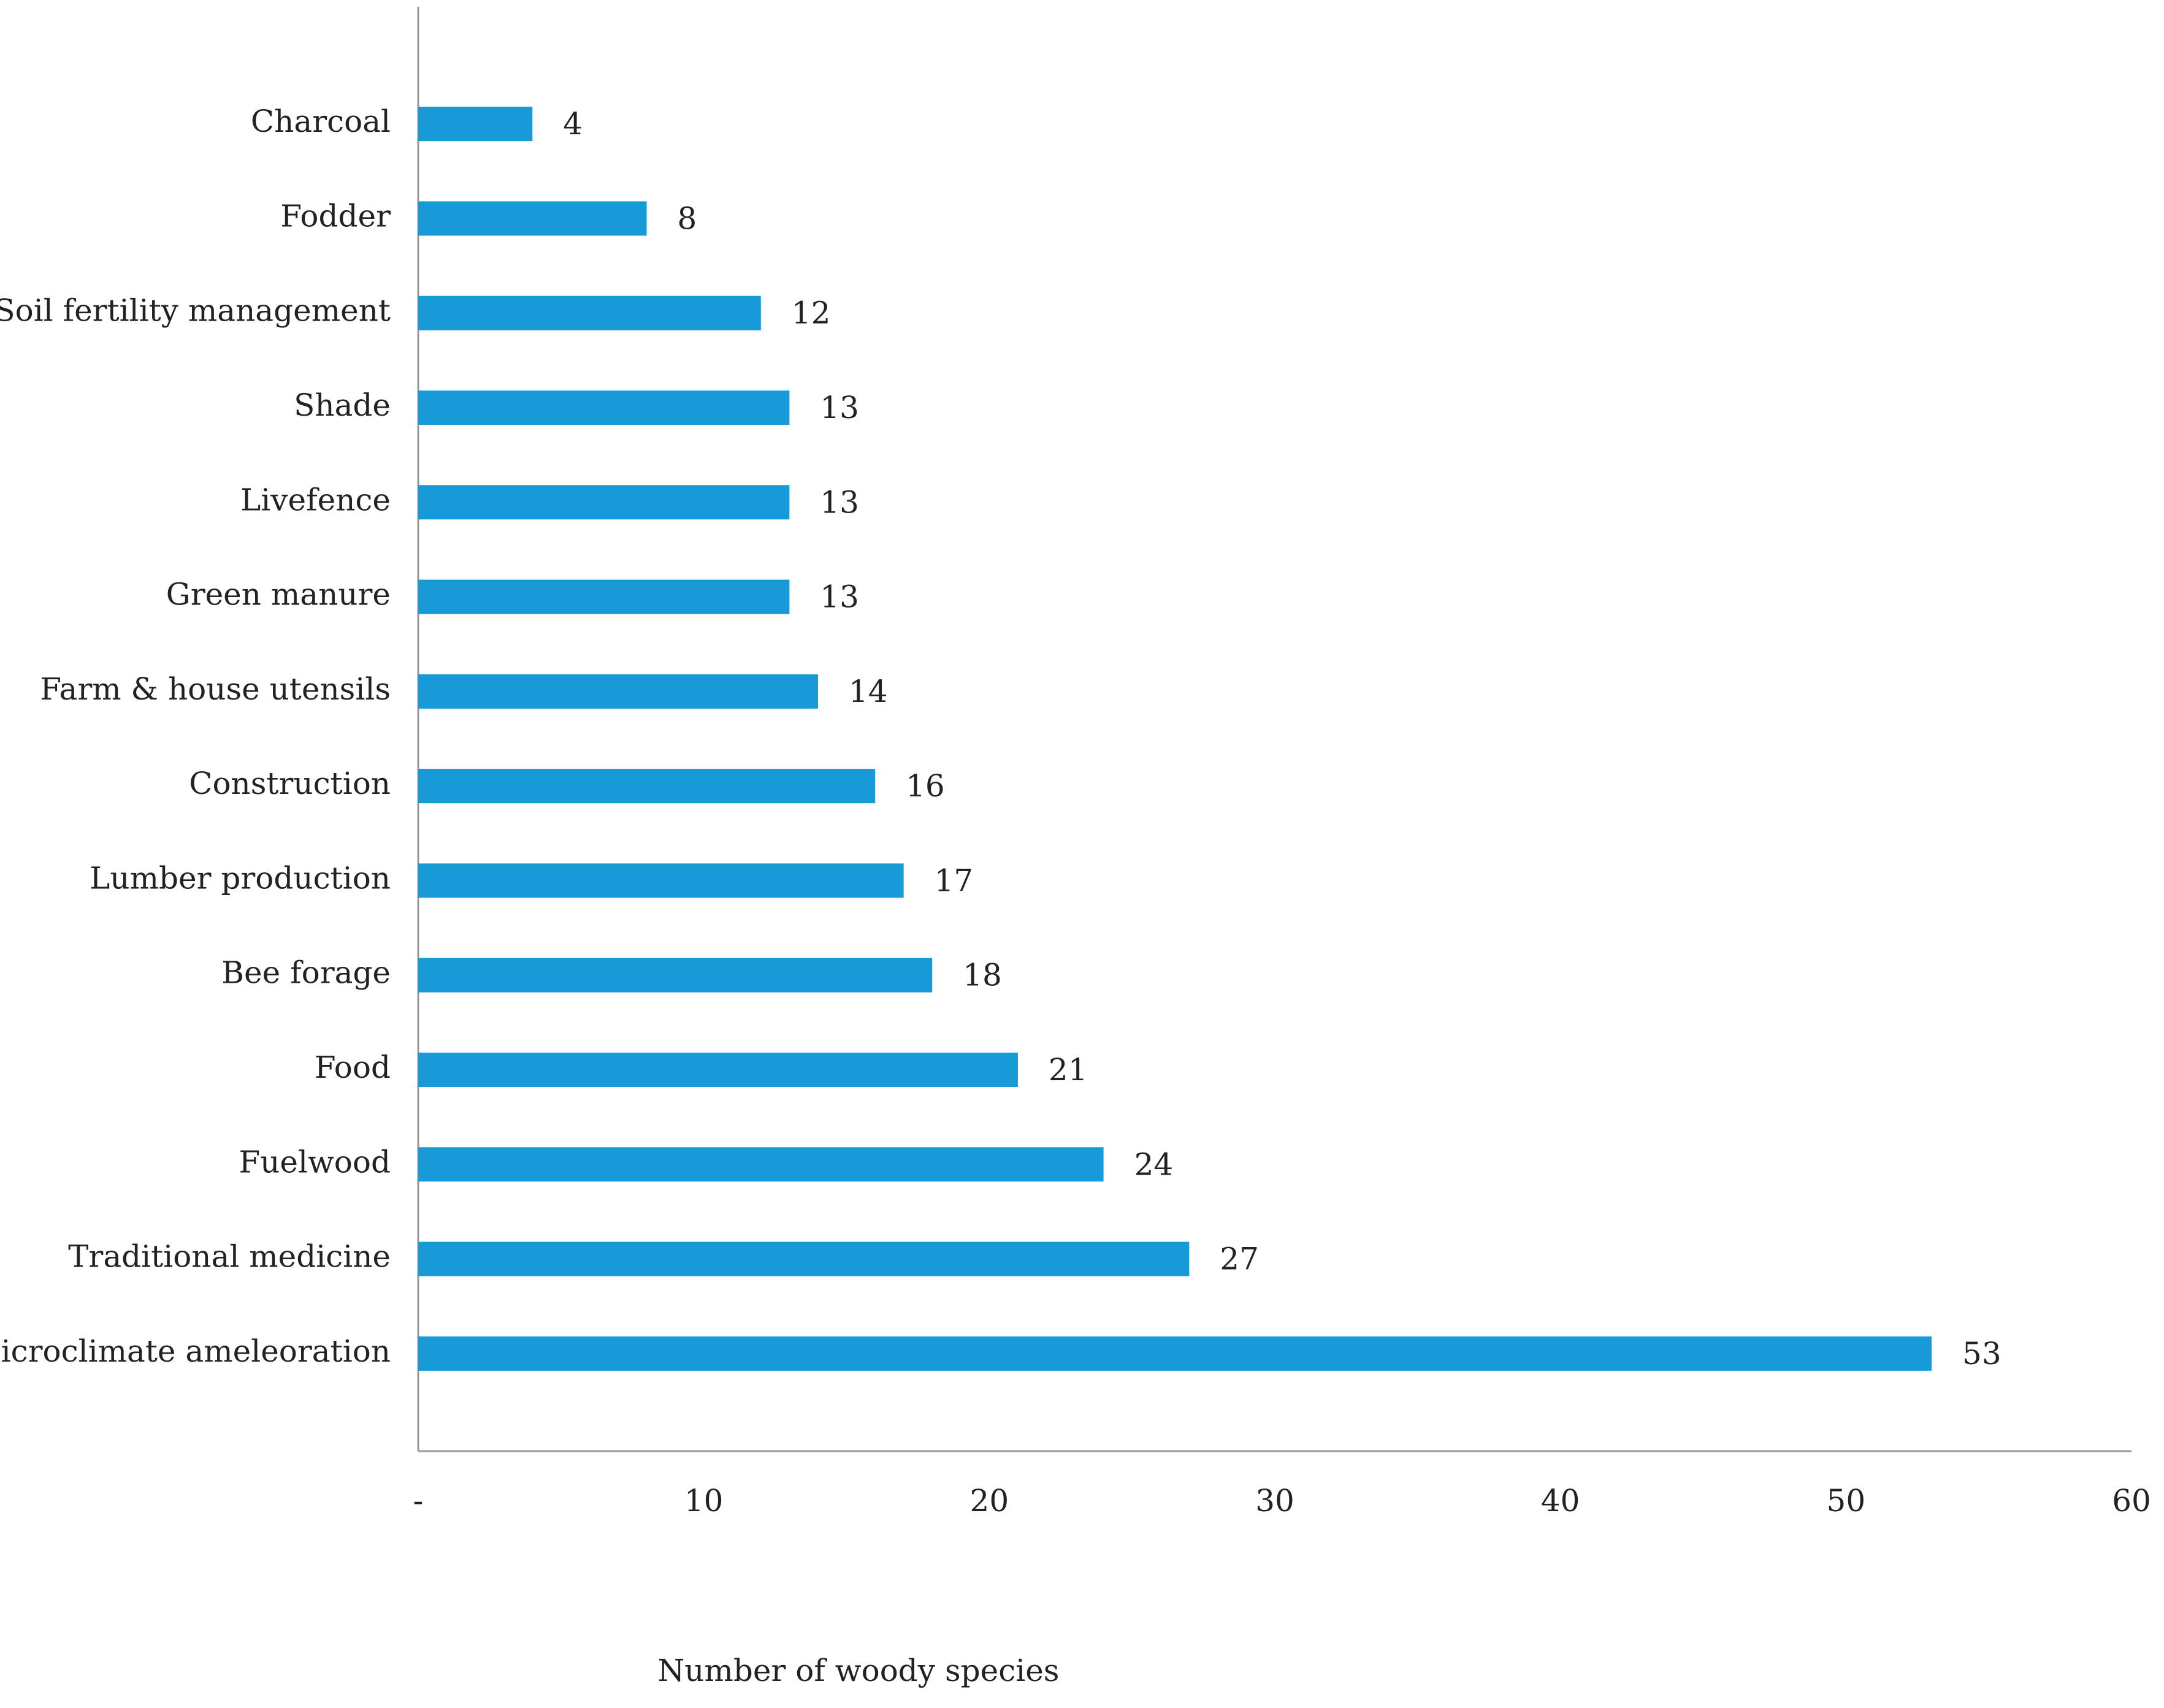  What do you see at coordinates (989, 1501) in the screenshot?
I see `x-tick-label: 20` at bounding box center [989, 1501].